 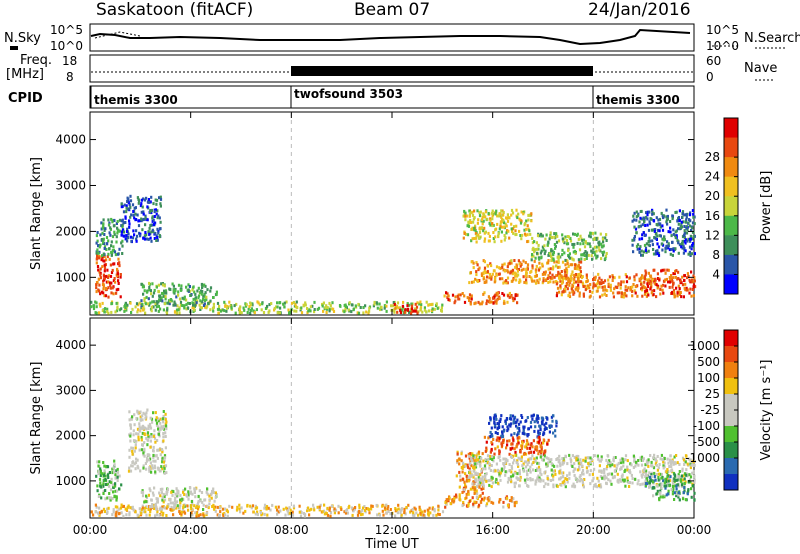 I want to click on y-tick-label: 3000, so click(x=70, y=390).